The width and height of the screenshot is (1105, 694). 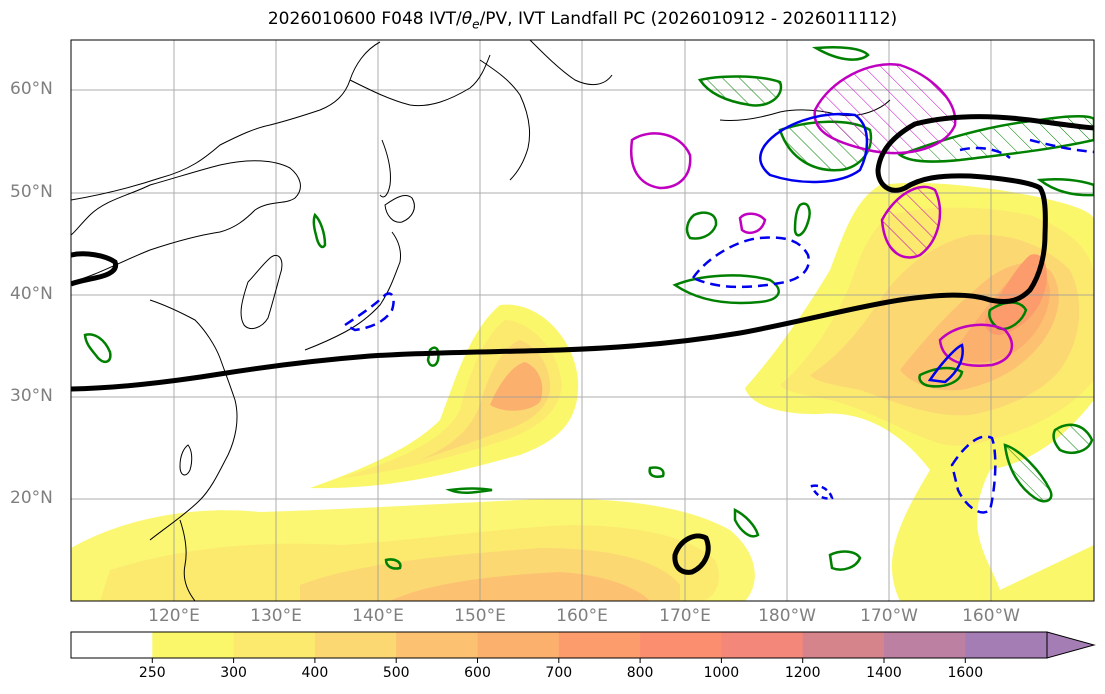 I want to click on lat-label-20n: 20°N, so click(x=31, y=498).